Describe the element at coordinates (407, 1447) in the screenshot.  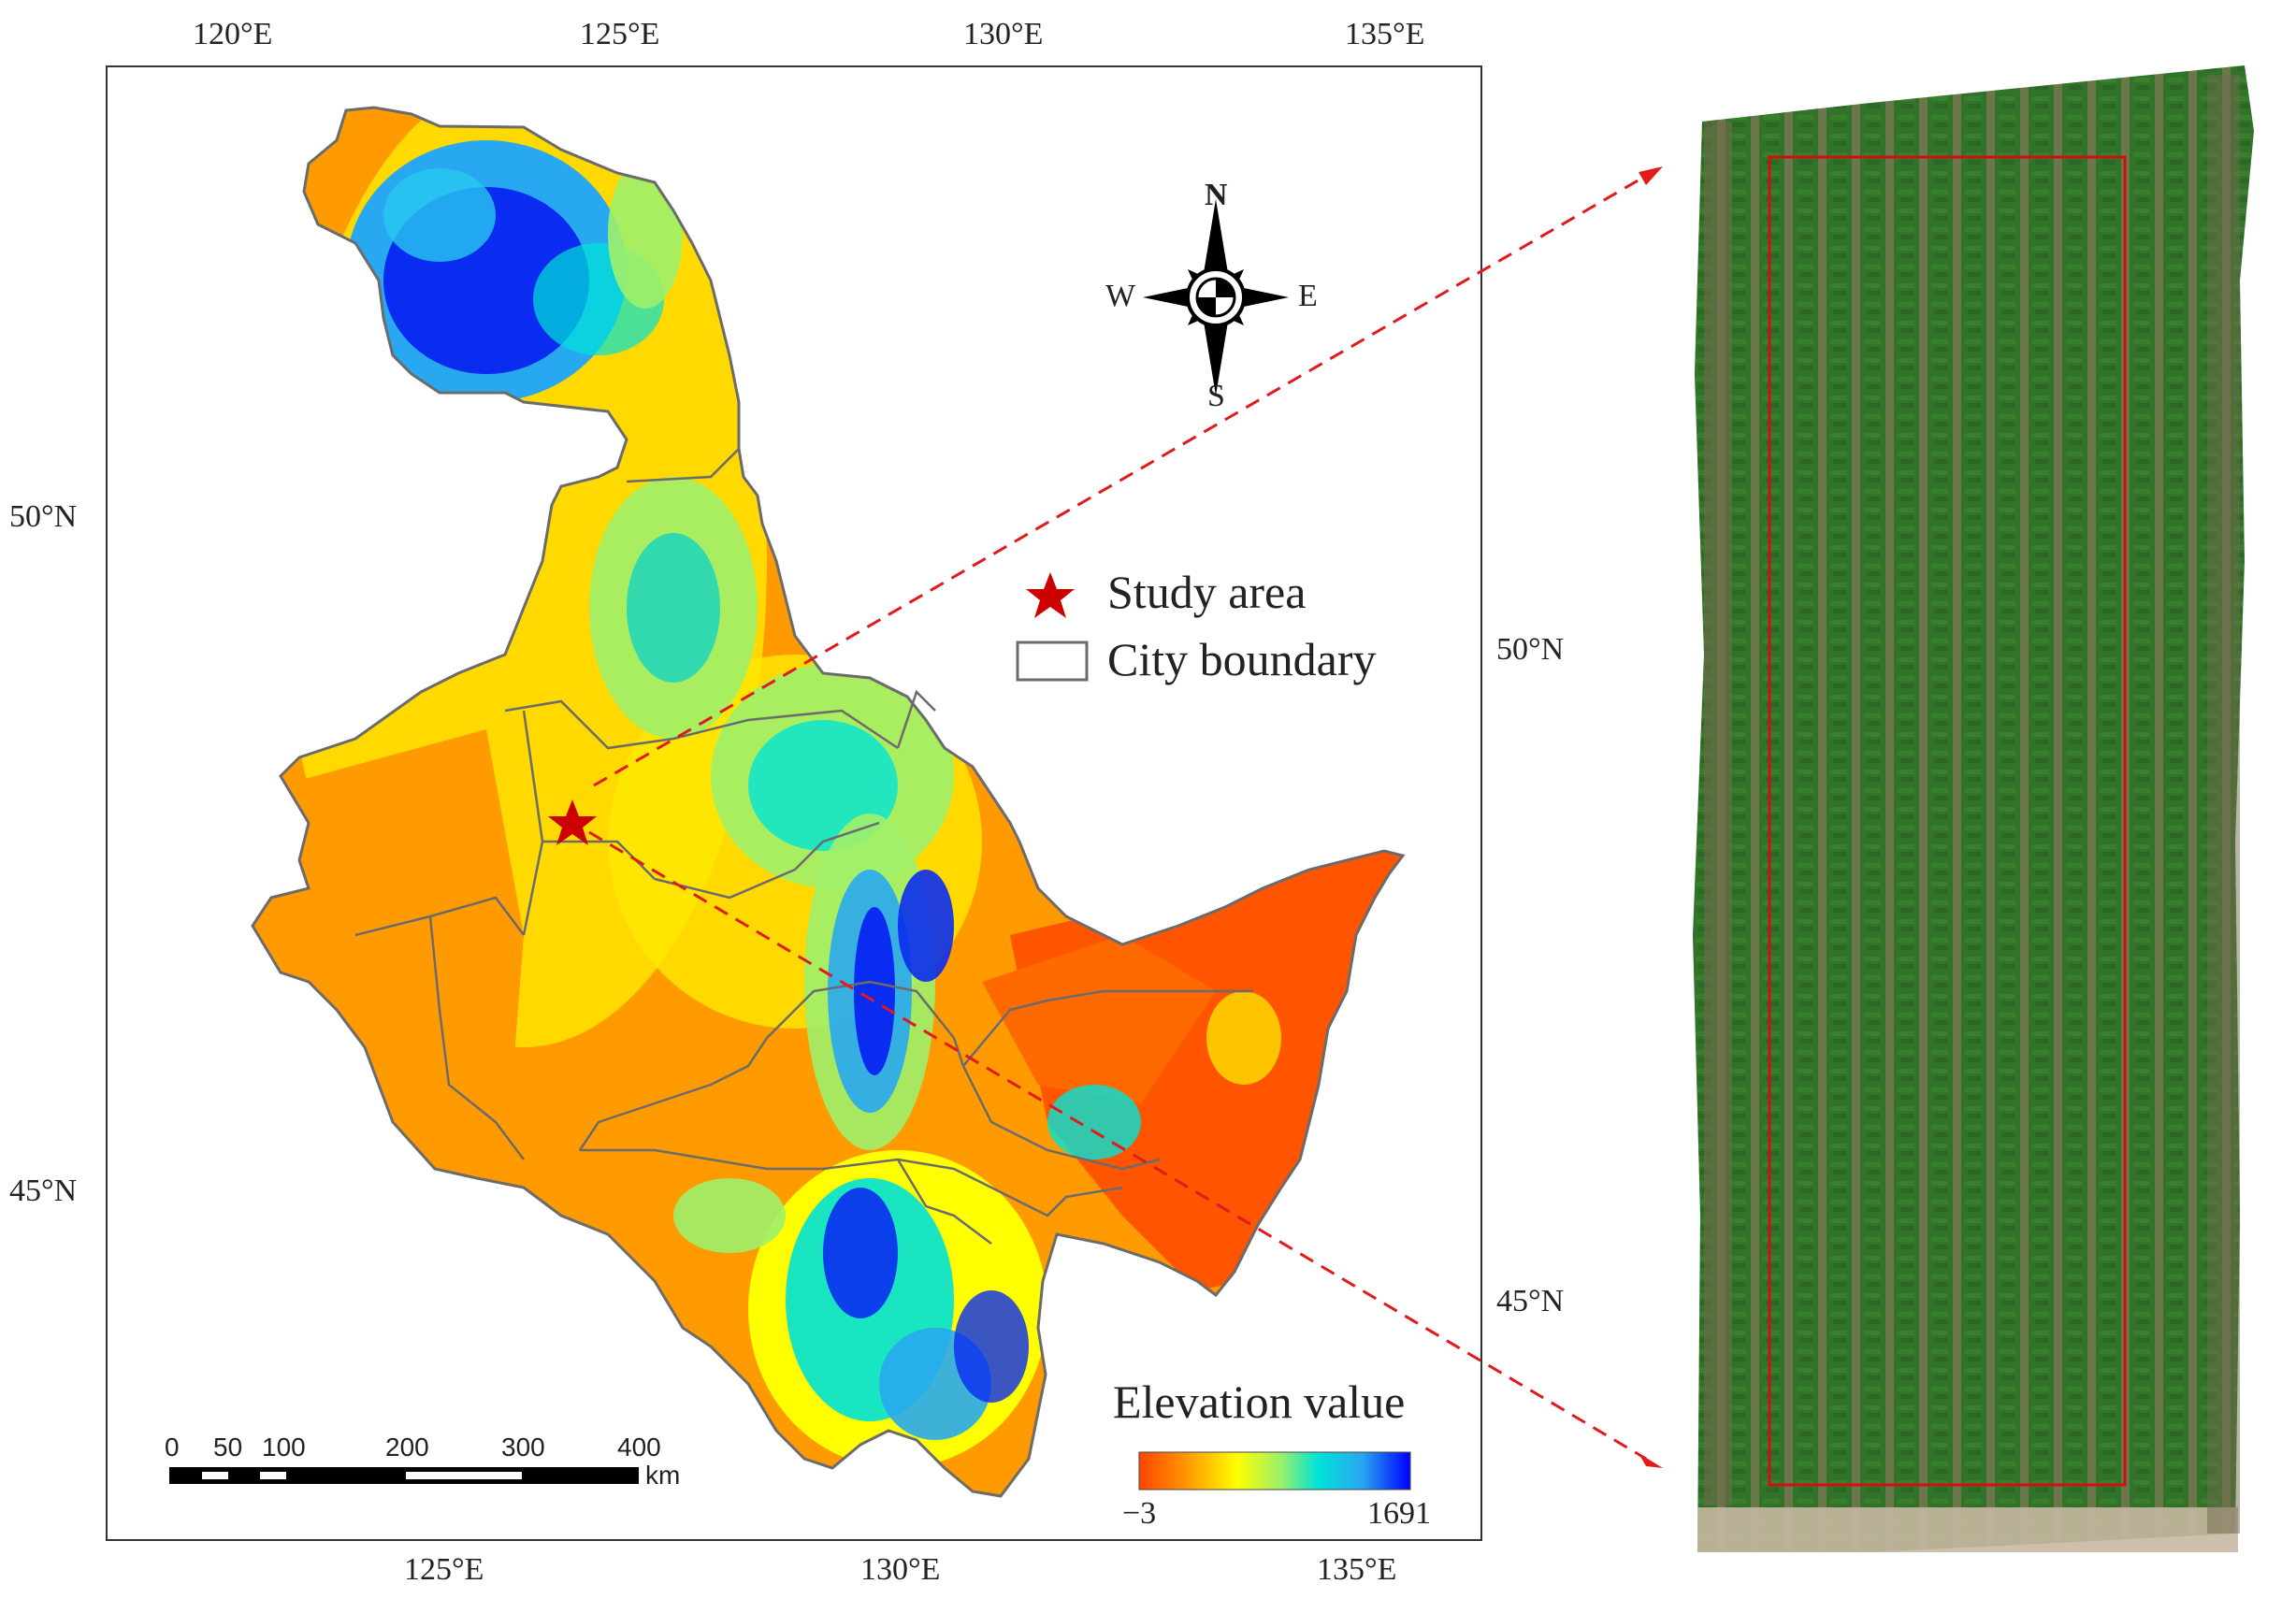
I see `scale-label-200: 200` at that location.